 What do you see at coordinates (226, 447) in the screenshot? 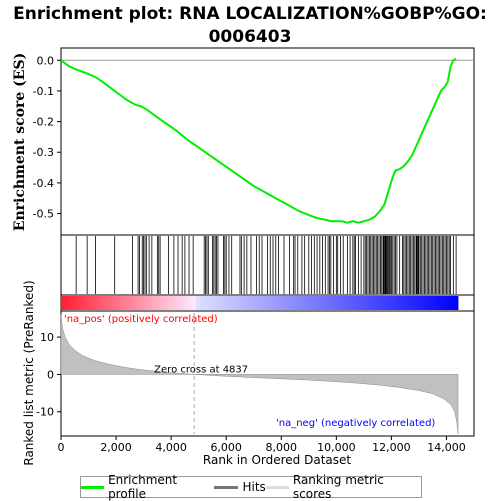
I see `x-tick-label: 6,000` at bounding box center [226, 447].